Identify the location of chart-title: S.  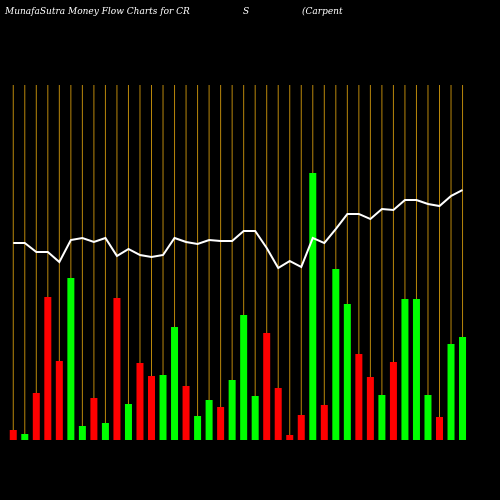
(246, 12).